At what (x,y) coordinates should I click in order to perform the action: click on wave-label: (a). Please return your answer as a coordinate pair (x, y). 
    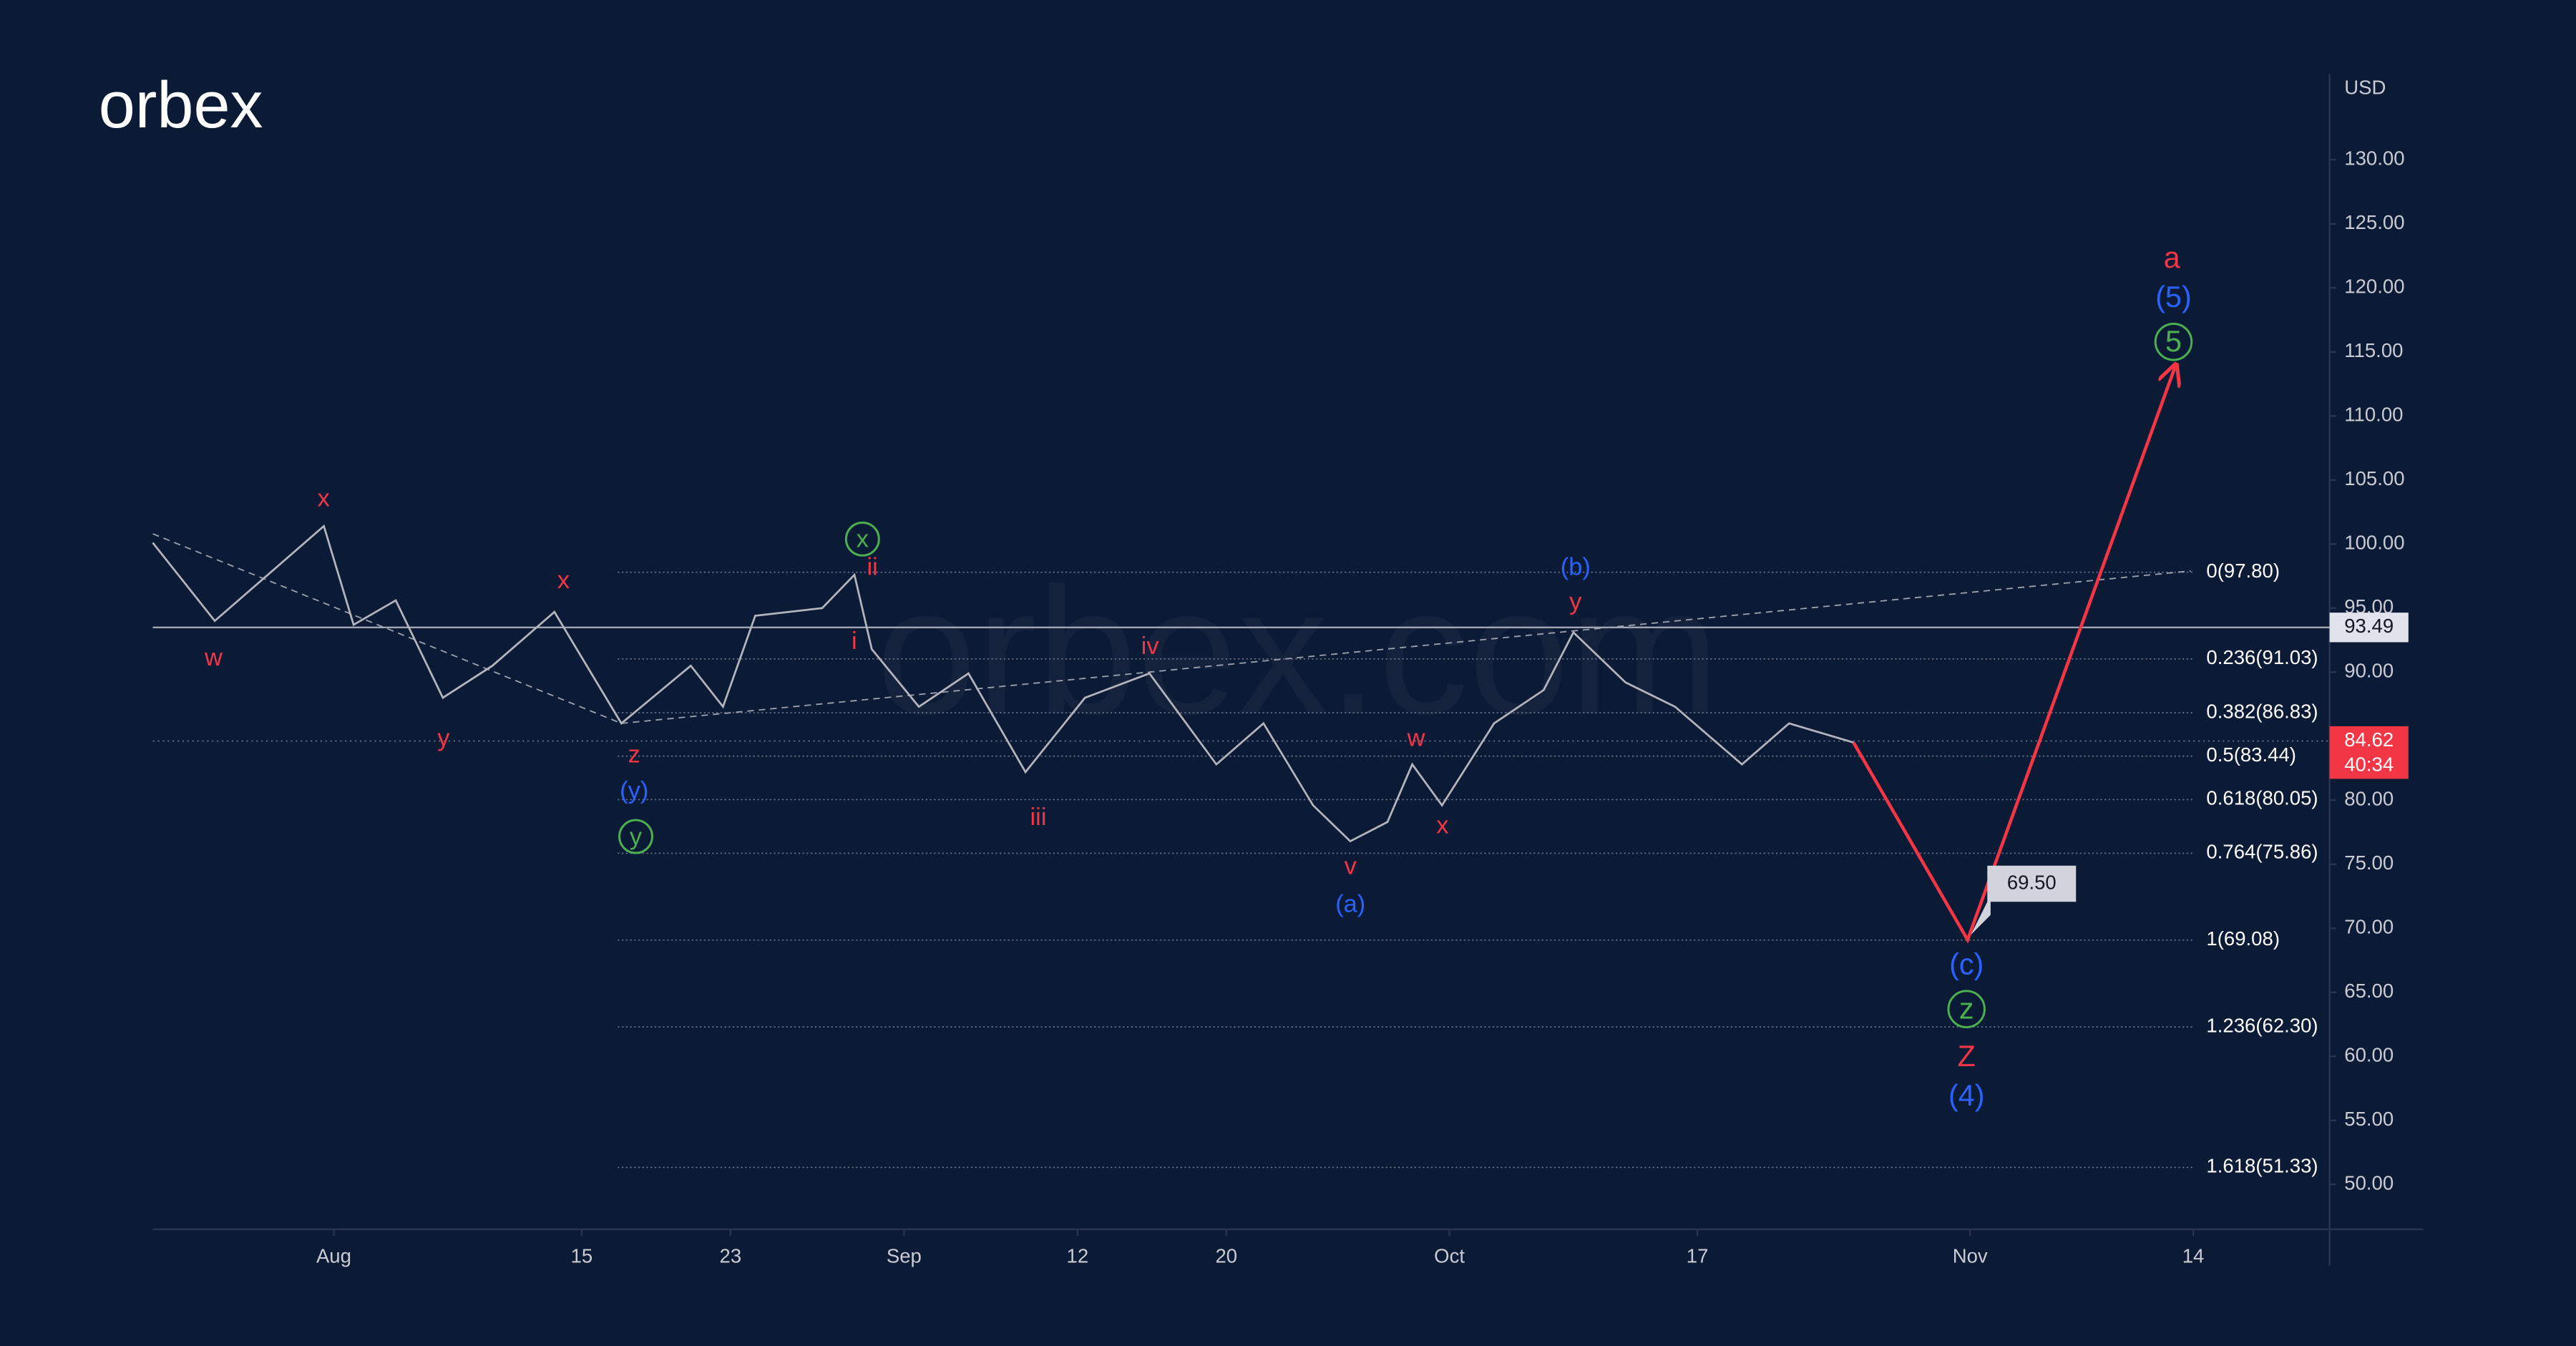
    Looking at the image, I should click on (1350, 904).